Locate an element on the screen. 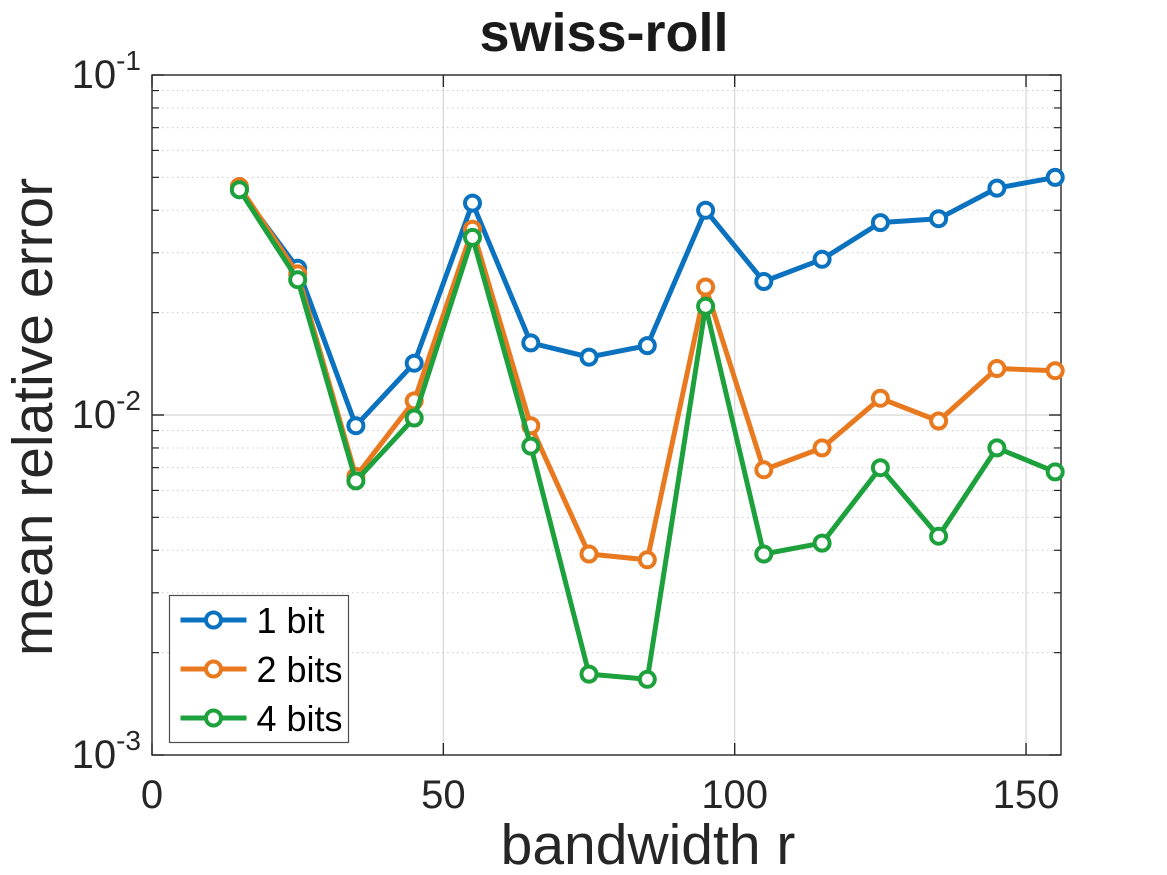 The height and width of the screenshot is (875, 1167). y-tick-label: 10⁻³ is located at coordinates (106, 751).